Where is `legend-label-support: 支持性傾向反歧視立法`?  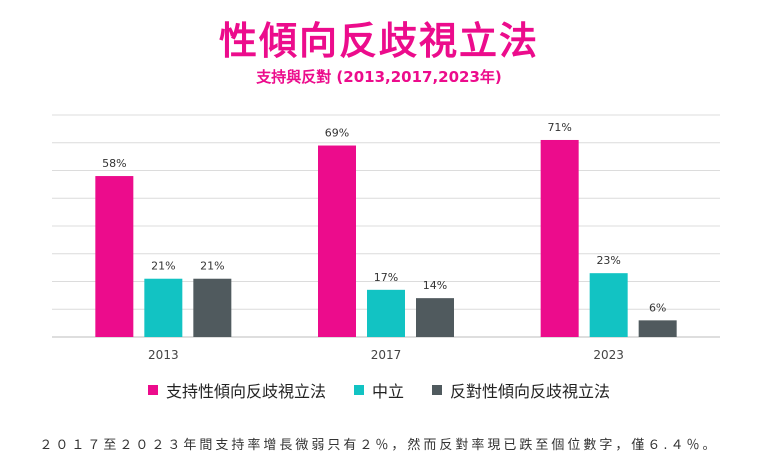 legend-label-support: 支持性傾向反歧視立法 is located at coordinates (245, 391).